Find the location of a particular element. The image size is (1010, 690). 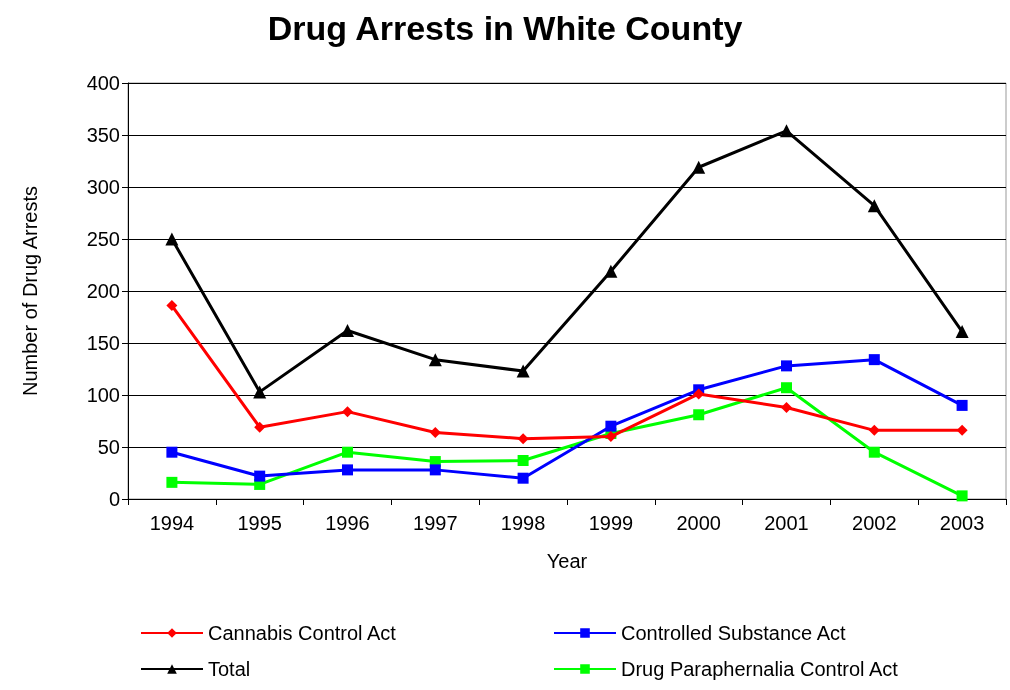

legend-label: Cannabis Control Act is located at coordinates (302, 633).